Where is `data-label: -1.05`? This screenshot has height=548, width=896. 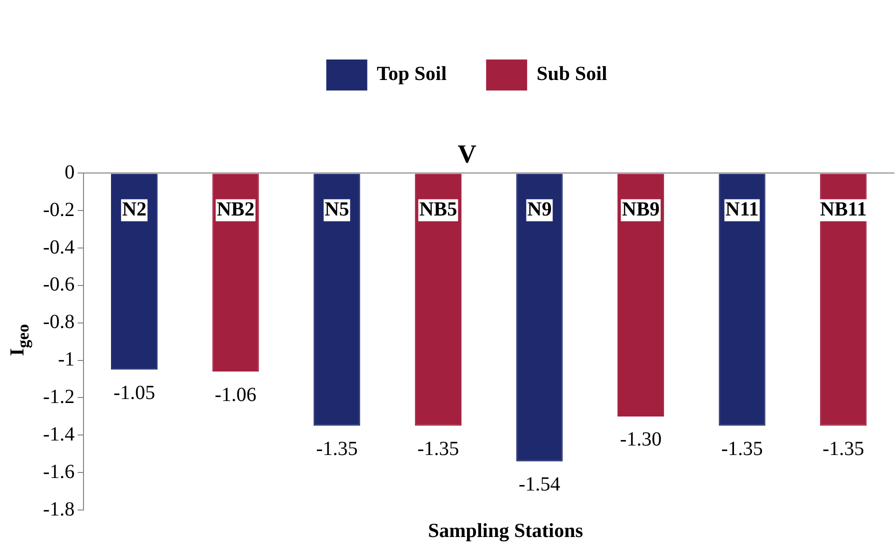
data-label: -1.05 is located at coordinates (134, 393).